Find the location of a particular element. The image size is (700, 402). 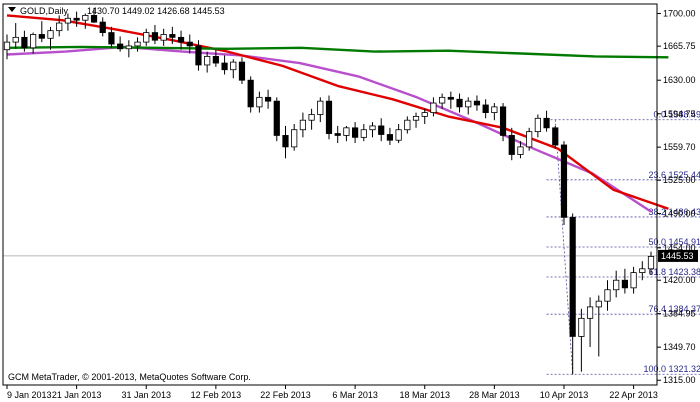

fib-level-label: 38.2 1486.43 is located at coordinates (674, 212).